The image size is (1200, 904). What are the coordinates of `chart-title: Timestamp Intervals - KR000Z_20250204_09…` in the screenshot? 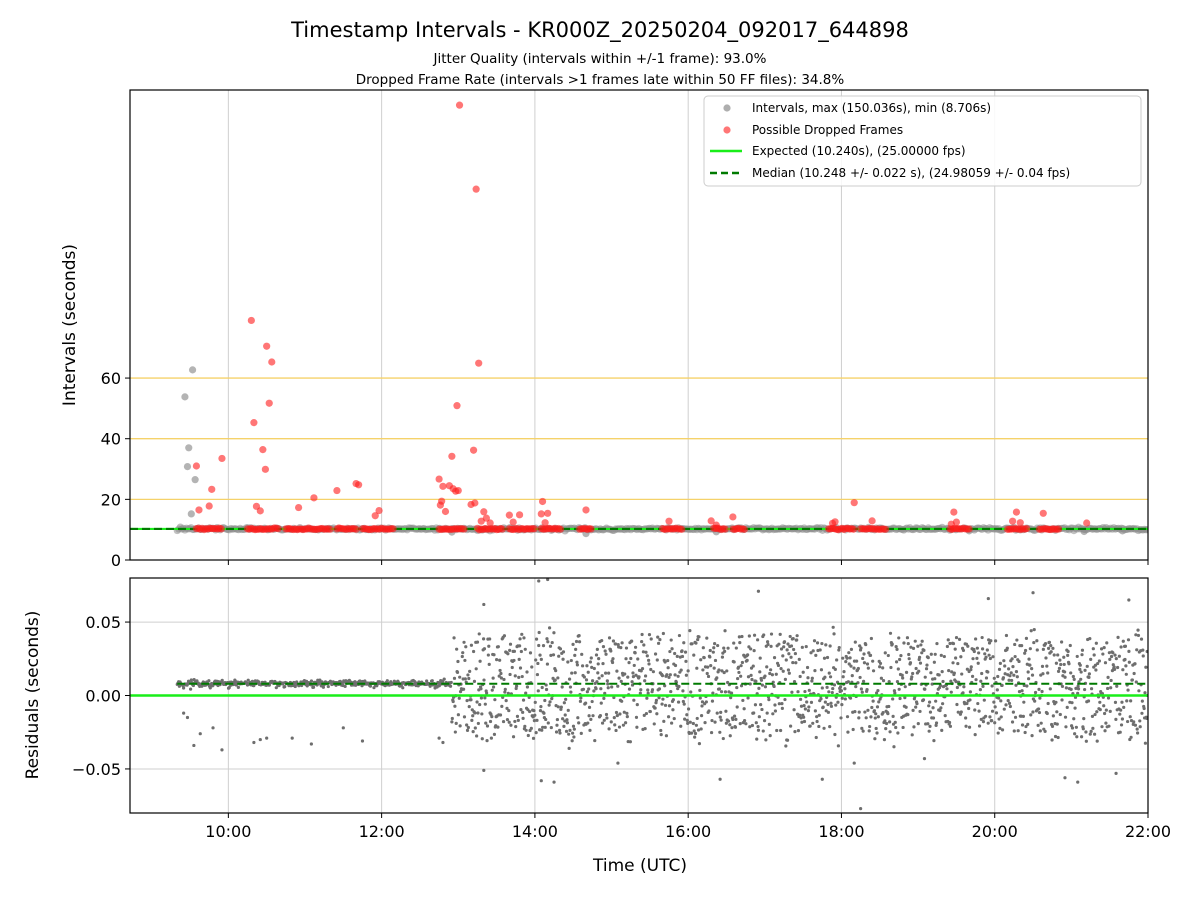 It's located at (599, 30).